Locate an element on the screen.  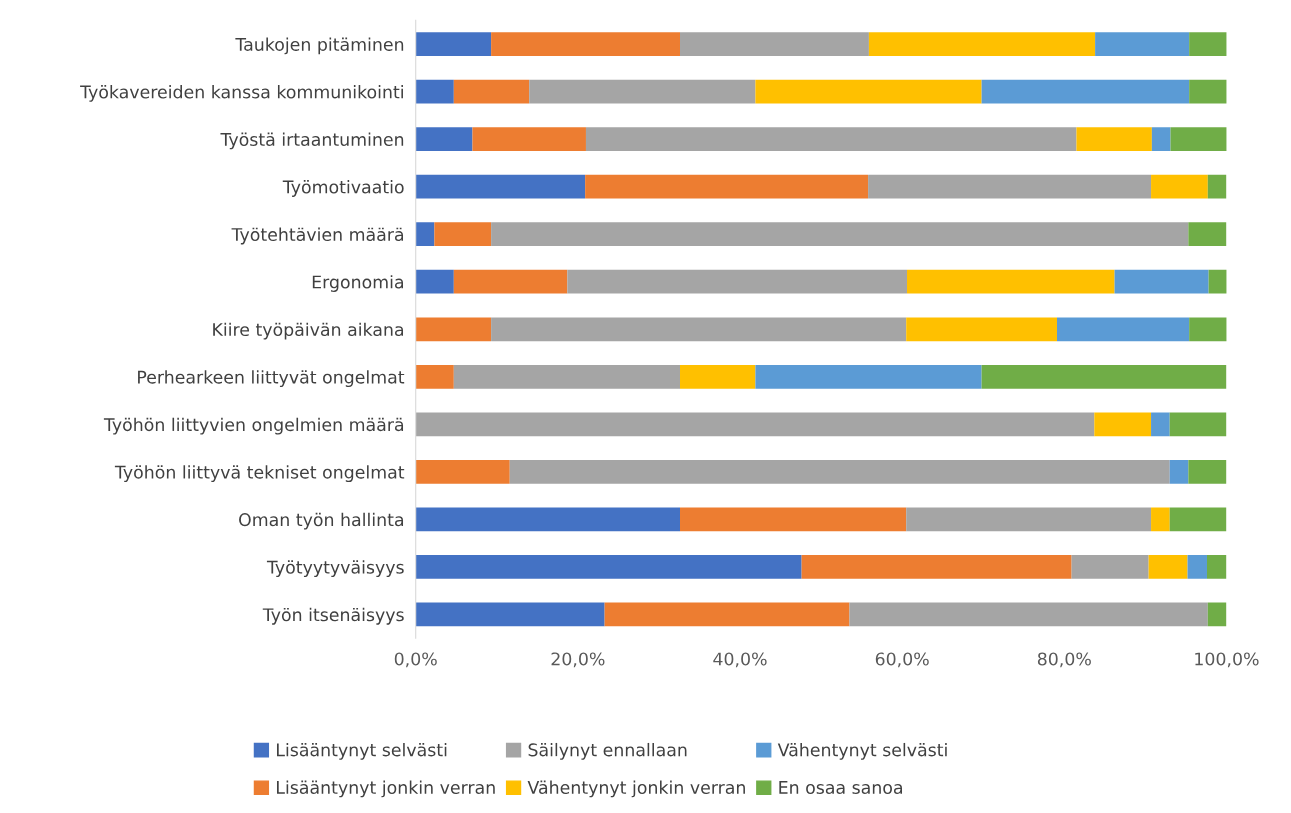
x-tick-label: 100,0% is located at coordinates (1227, 660).